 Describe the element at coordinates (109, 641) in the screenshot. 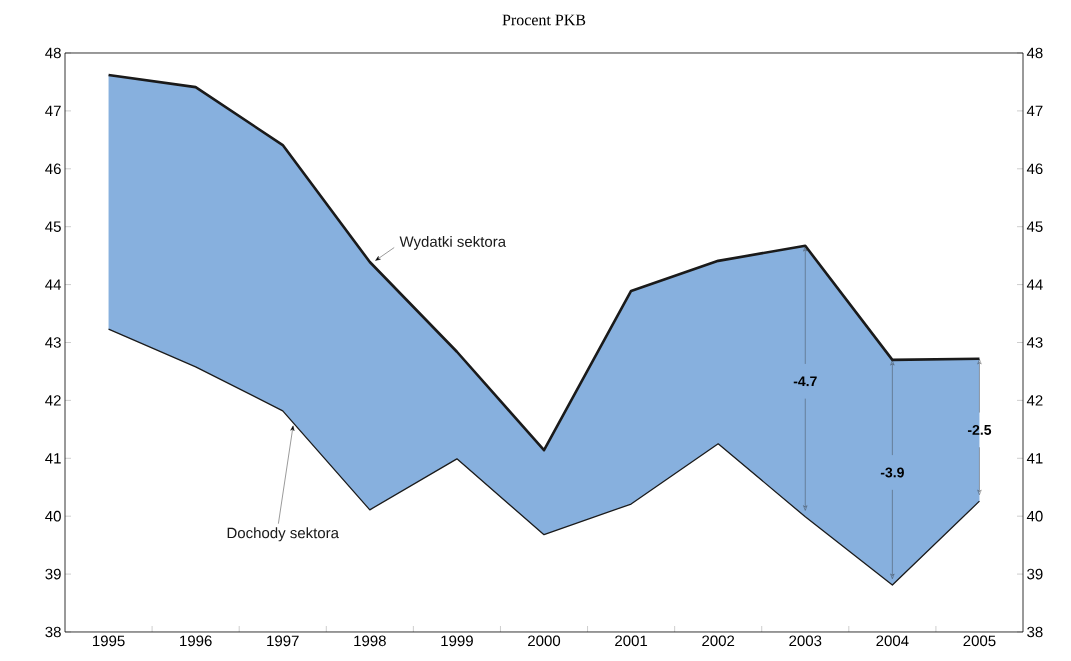

I see `x-tick-label: 1995` at that location.